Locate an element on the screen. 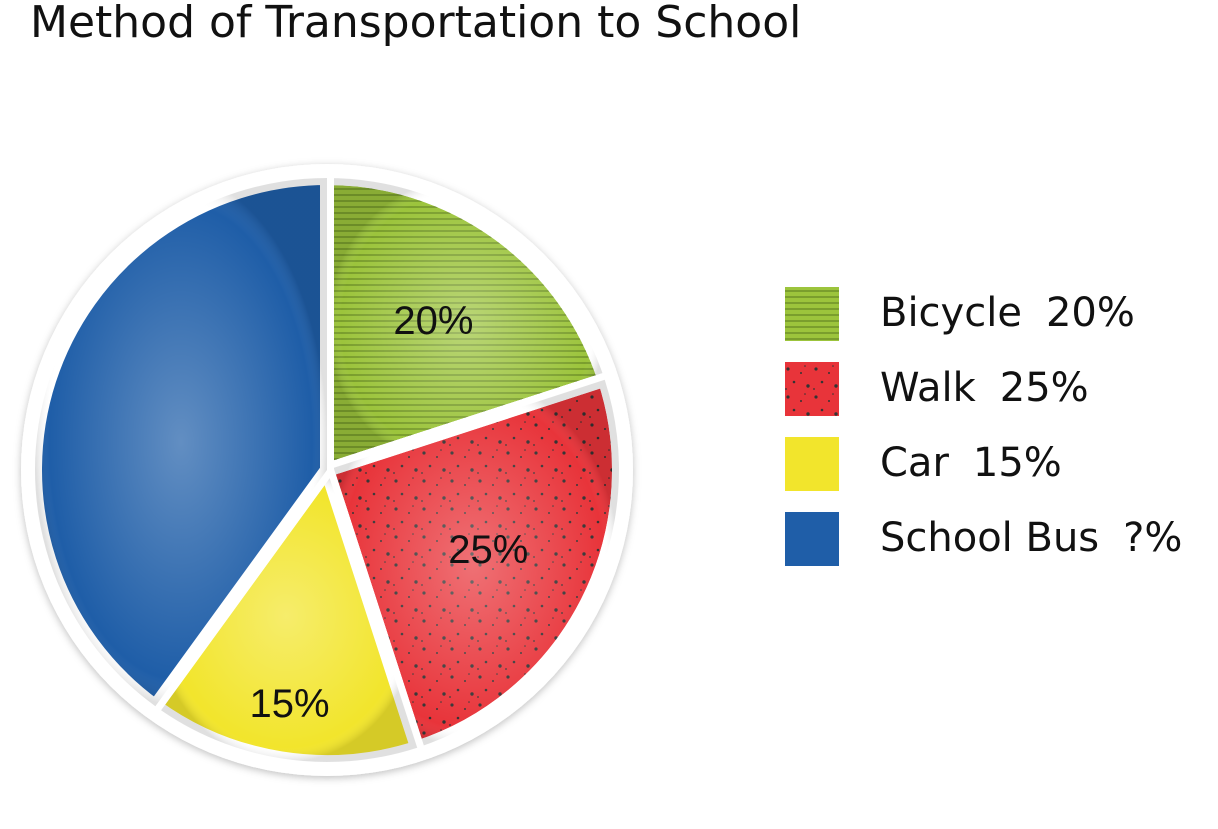 The width and height of the screenshot is (1218, 829). chart-title: Method of Transportation to School is located at coordinates (415, 24).